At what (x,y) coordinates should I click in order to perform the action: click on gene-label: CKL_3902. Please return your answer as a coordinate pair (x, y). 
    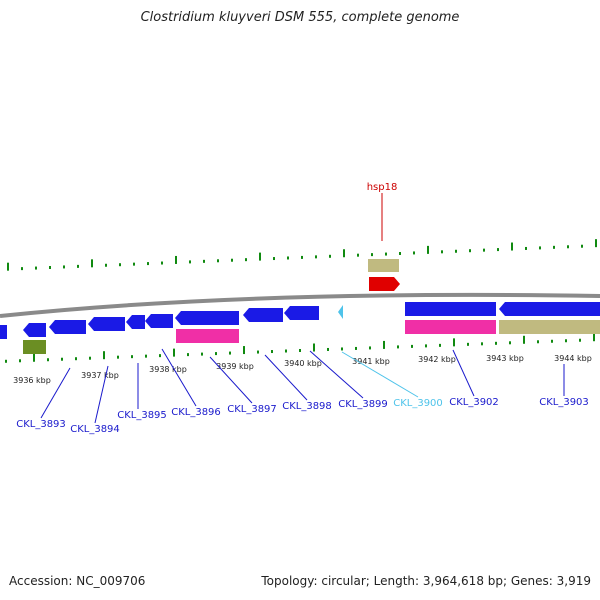
    Looking at the image, I should click on (474, 402).